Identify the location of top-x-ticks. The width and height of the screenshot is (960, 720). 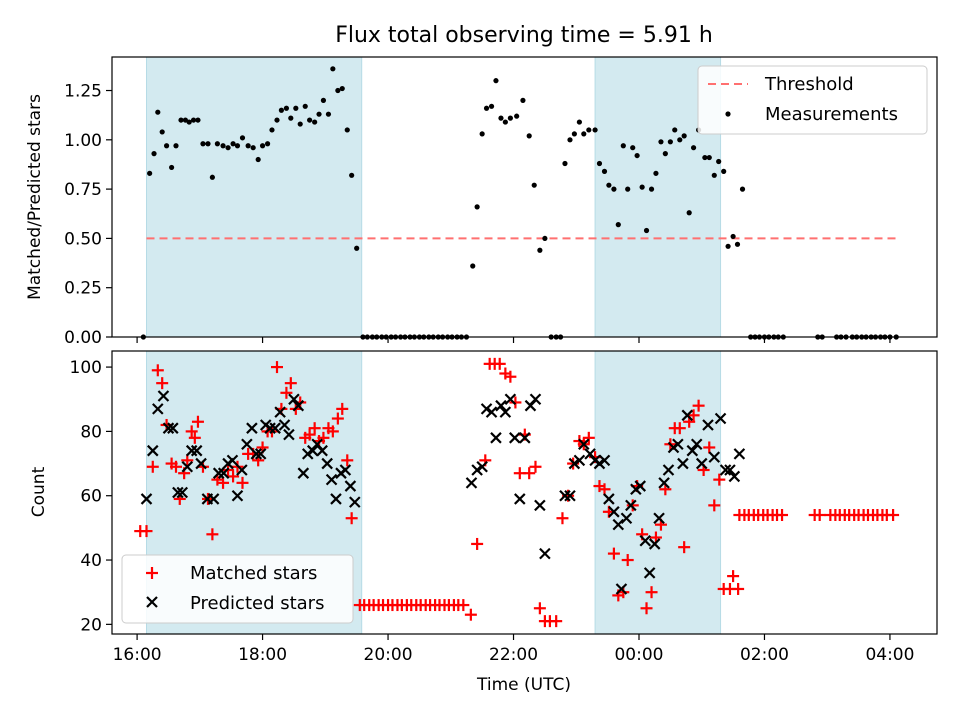
(513, 340).